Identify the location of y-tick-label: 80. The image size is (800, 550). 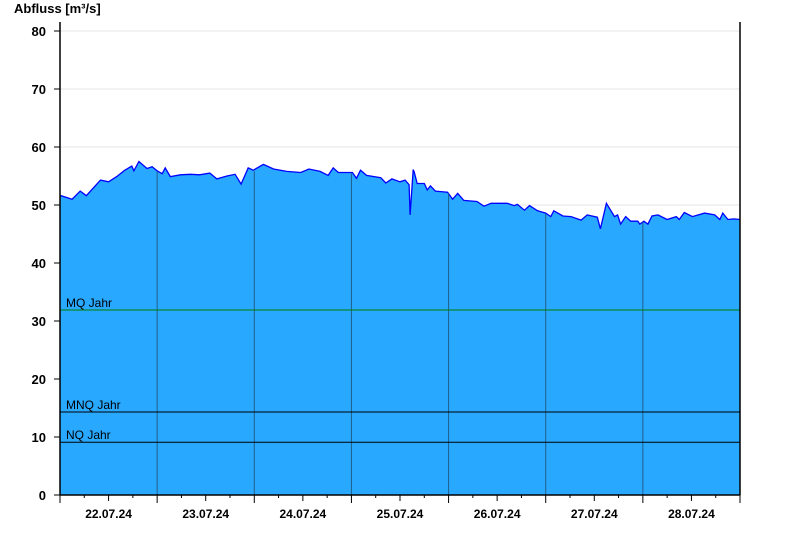
(39, 31).